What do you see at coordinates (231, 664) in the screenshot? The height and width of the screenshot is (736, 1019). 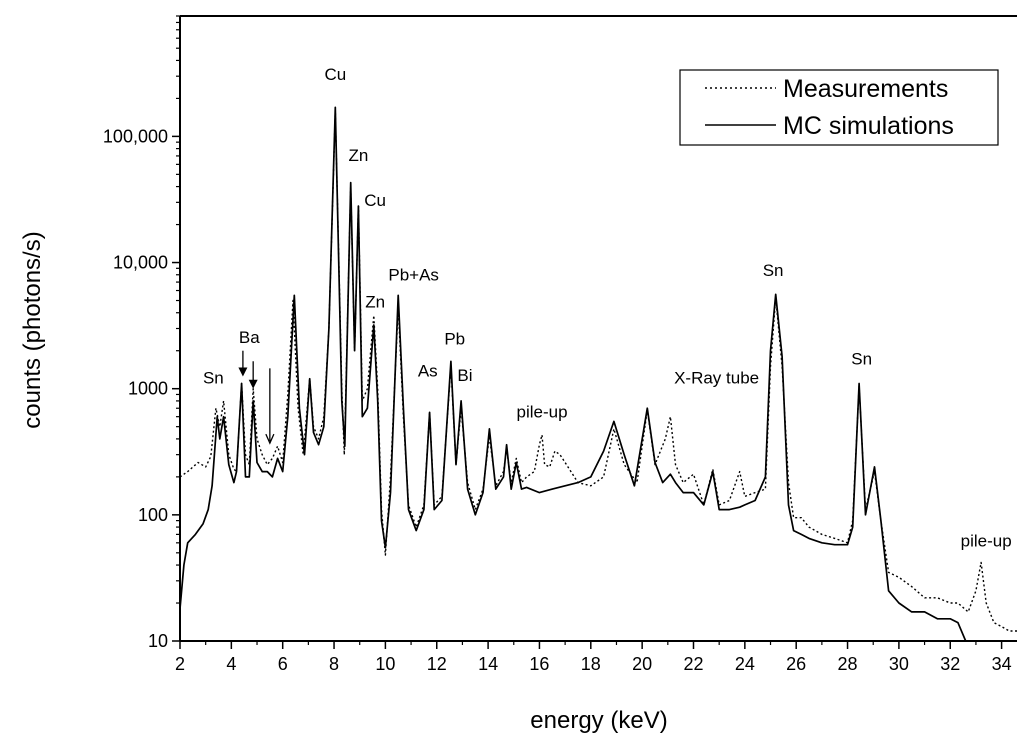 I see `x-tick-label: 4` at bounding box center [231, 664].